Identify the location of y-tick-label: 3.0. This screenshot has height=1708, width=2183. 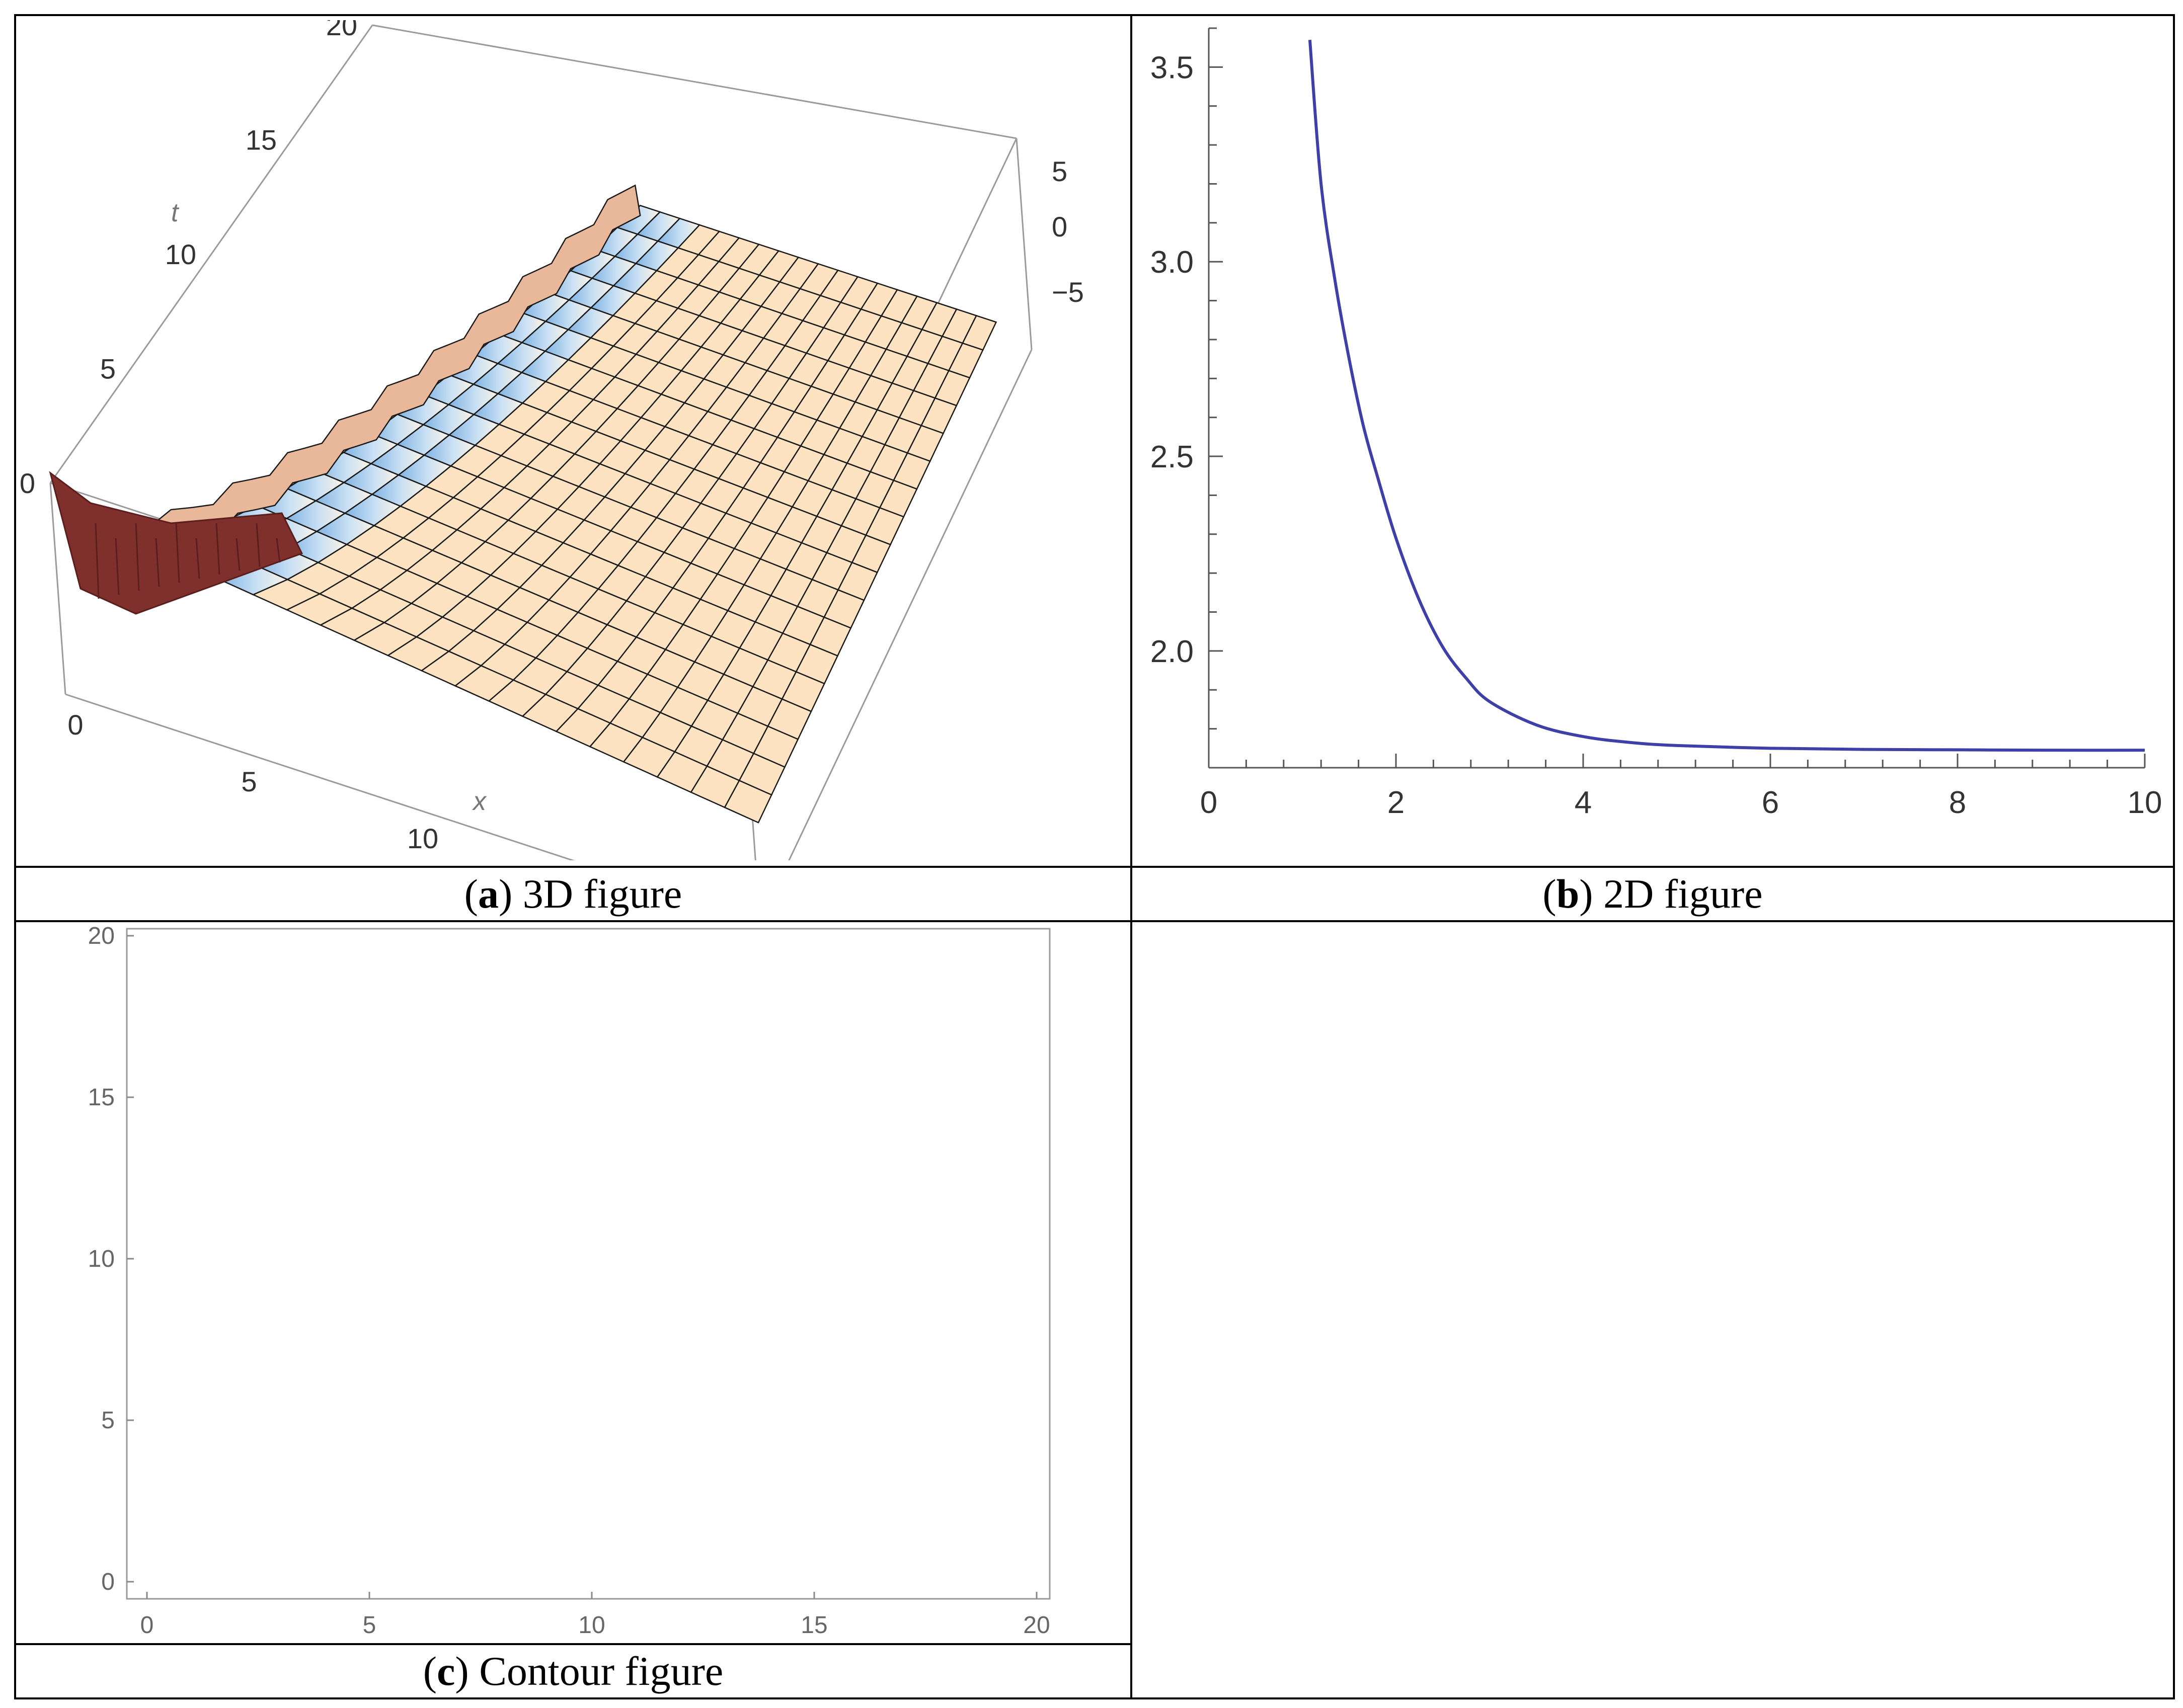
(1172, 262).